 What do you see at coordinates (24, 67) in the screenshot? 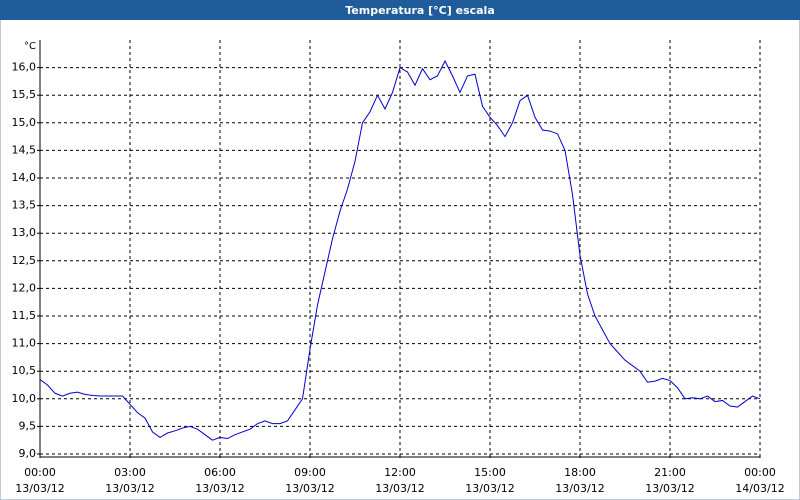
I see `y-tick-label: 16,0` at bounding box center [24, 67].